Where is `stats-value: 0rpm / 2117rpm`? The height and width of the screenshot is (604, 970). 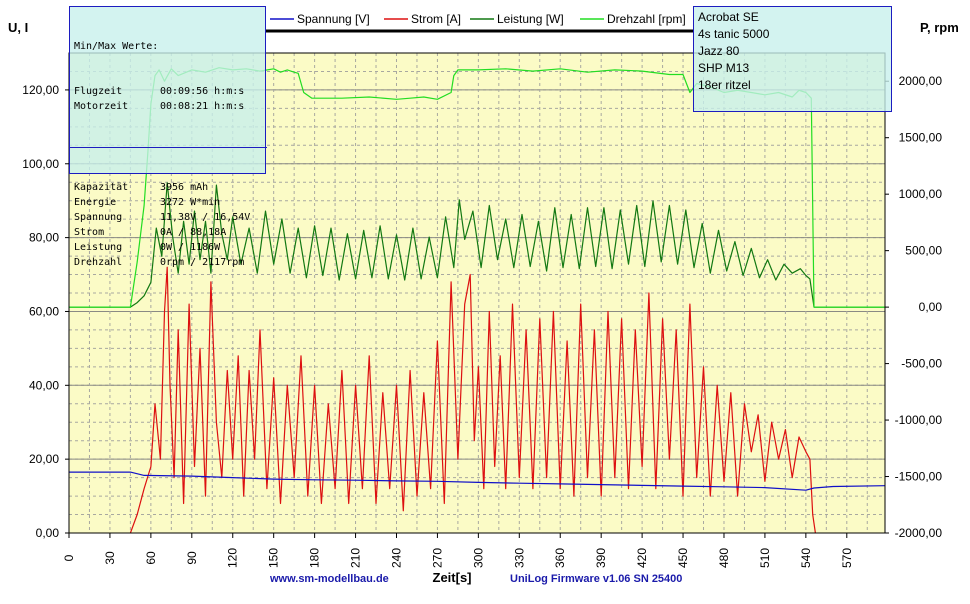 stats-value: 0rpm / 2117rpm is located at coordinates (202, 262).